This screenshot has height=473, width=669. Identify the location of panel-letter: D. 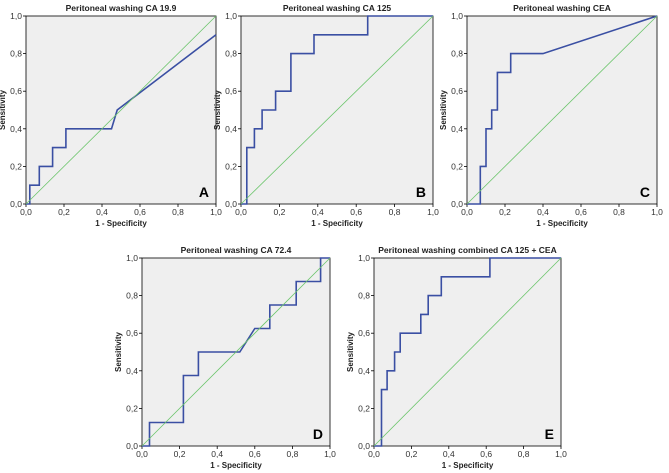
(318, 434).